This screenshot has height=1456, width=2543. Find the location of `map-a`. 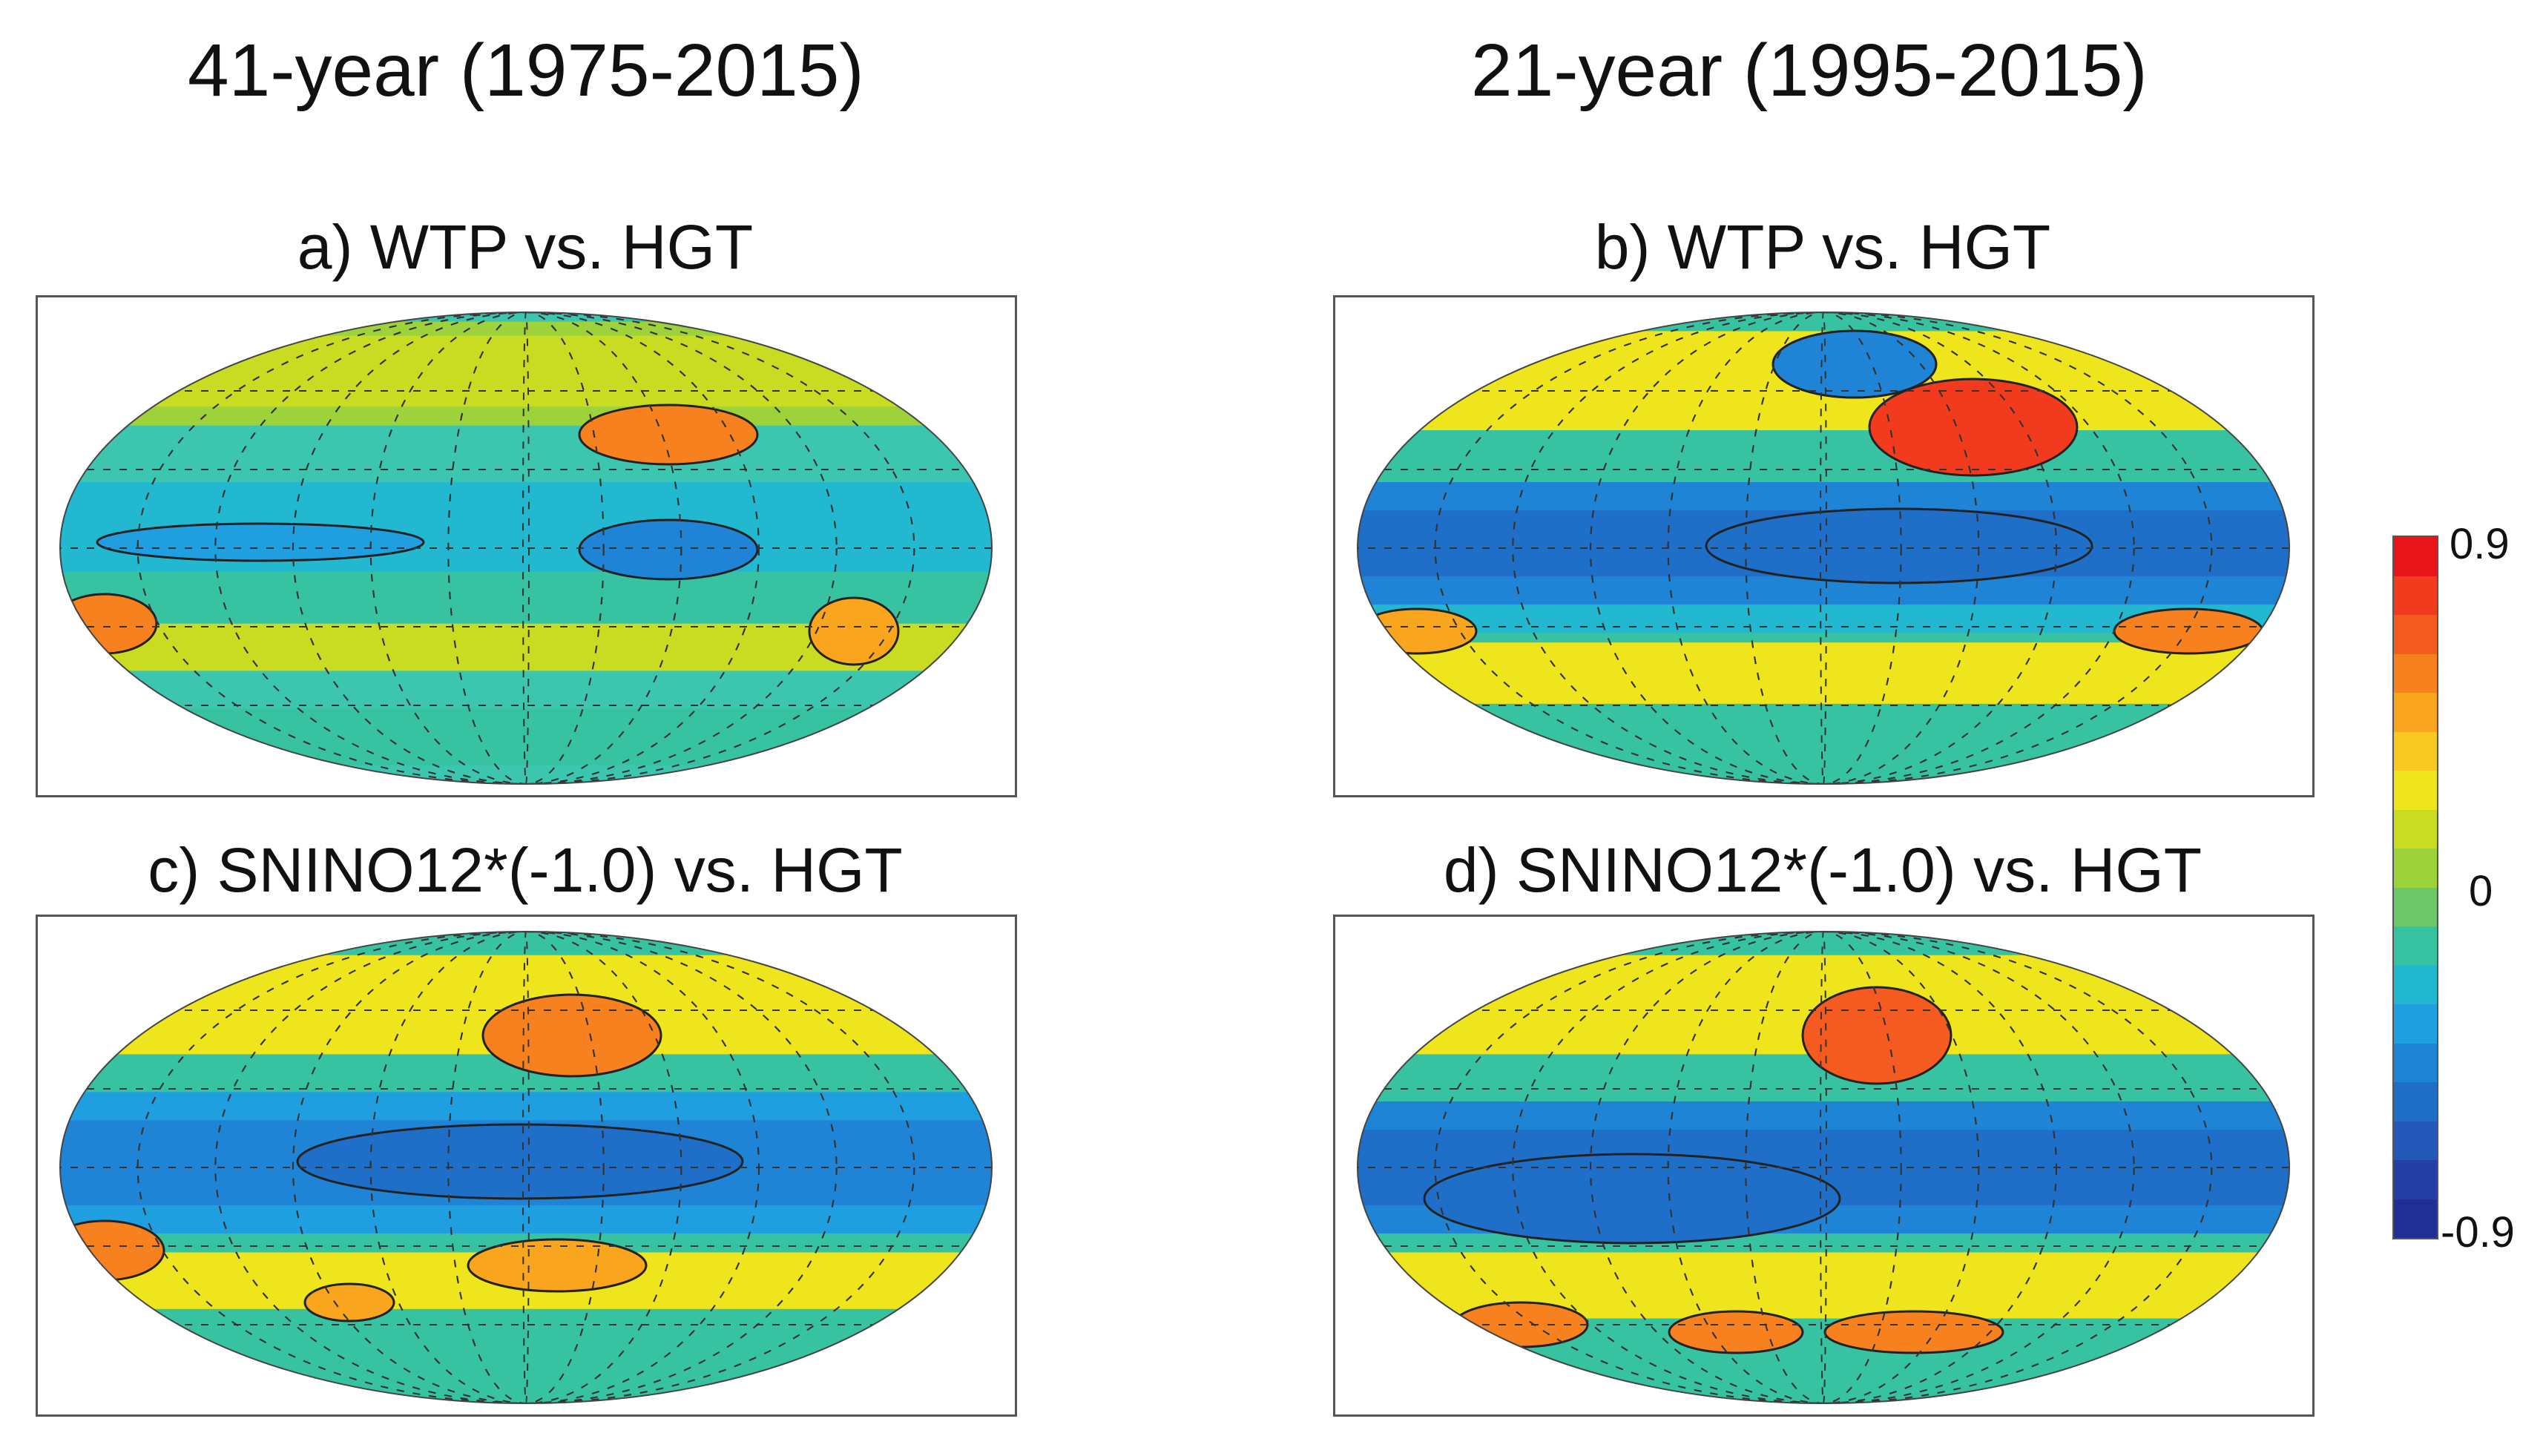

map-a is located at coordinates (526, 549).